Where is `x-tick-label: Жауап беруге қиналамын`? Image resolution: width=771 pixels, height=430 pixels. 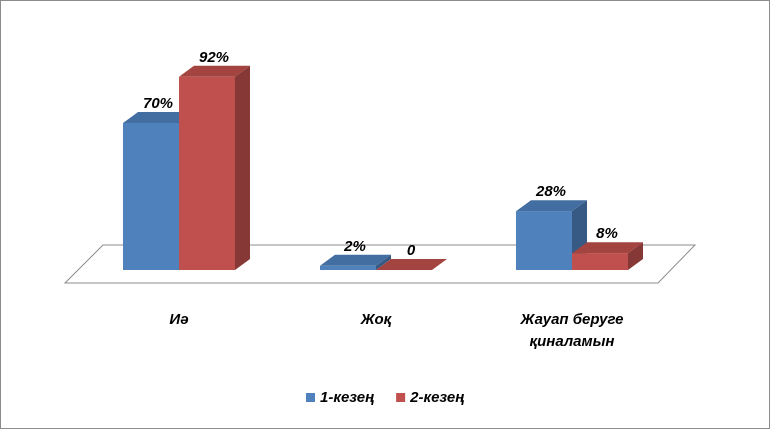 x-tick-label: Жауап беруге қиналамын is located at coordinates (572, 330).